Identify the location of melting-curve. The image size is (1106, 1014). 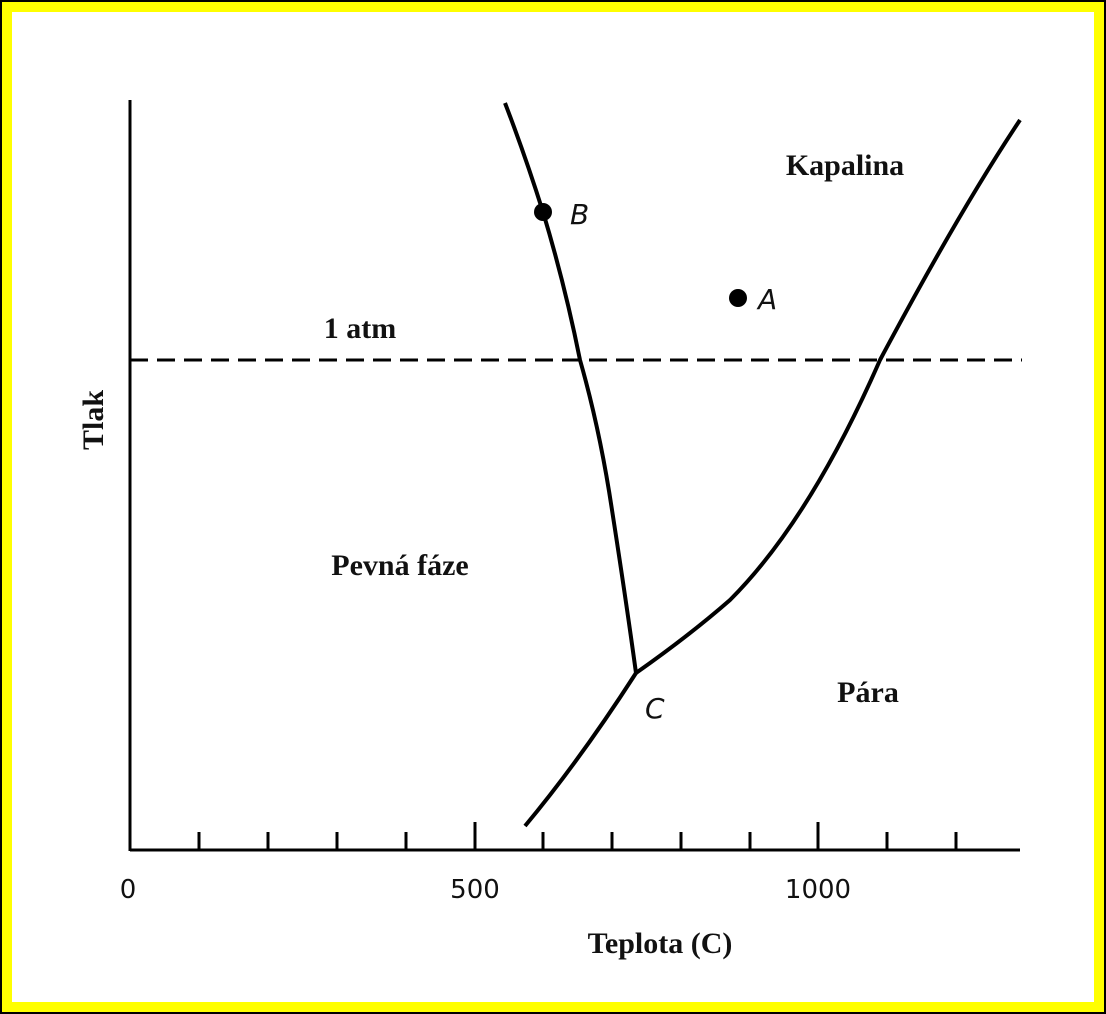
(570, 388).